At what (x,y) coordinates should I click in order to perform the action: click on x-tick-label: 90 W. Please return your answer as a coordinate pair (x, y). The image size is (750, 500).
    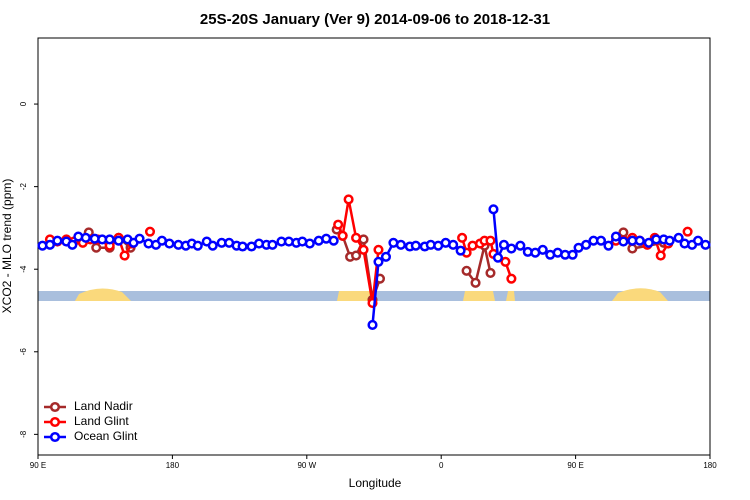
    Looking at the image, I should click on (306, 465).